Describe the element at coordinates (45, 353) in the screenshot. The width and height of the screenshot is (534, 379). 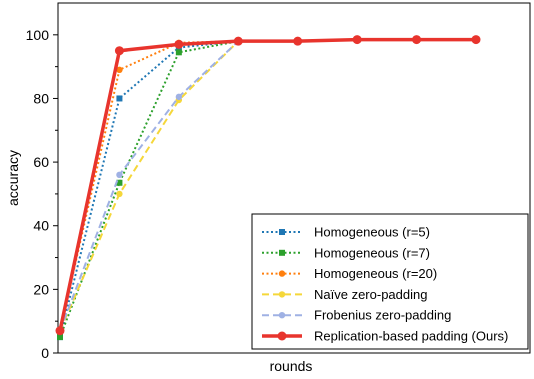
I see `y-tick-label: 0` at that location.